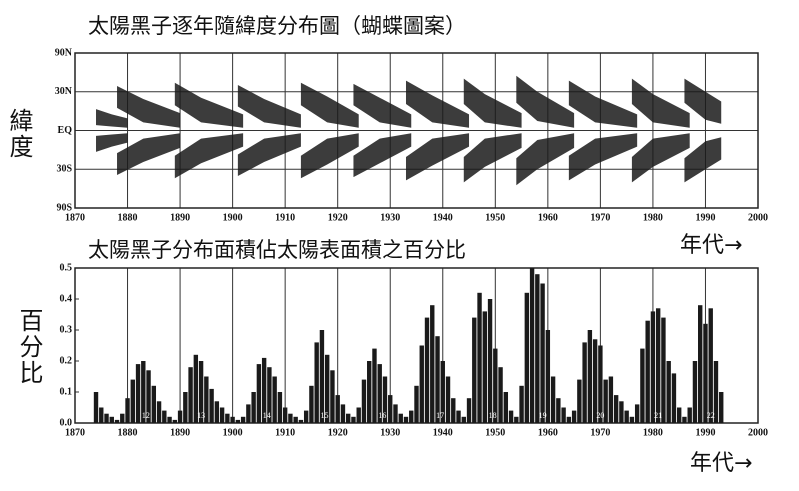 This screenshot has width=799, height=491. What do you see at coordinates (146, 415) in the screenshot?
I see `cycle-label: 12` at bounding box center [146, 415].